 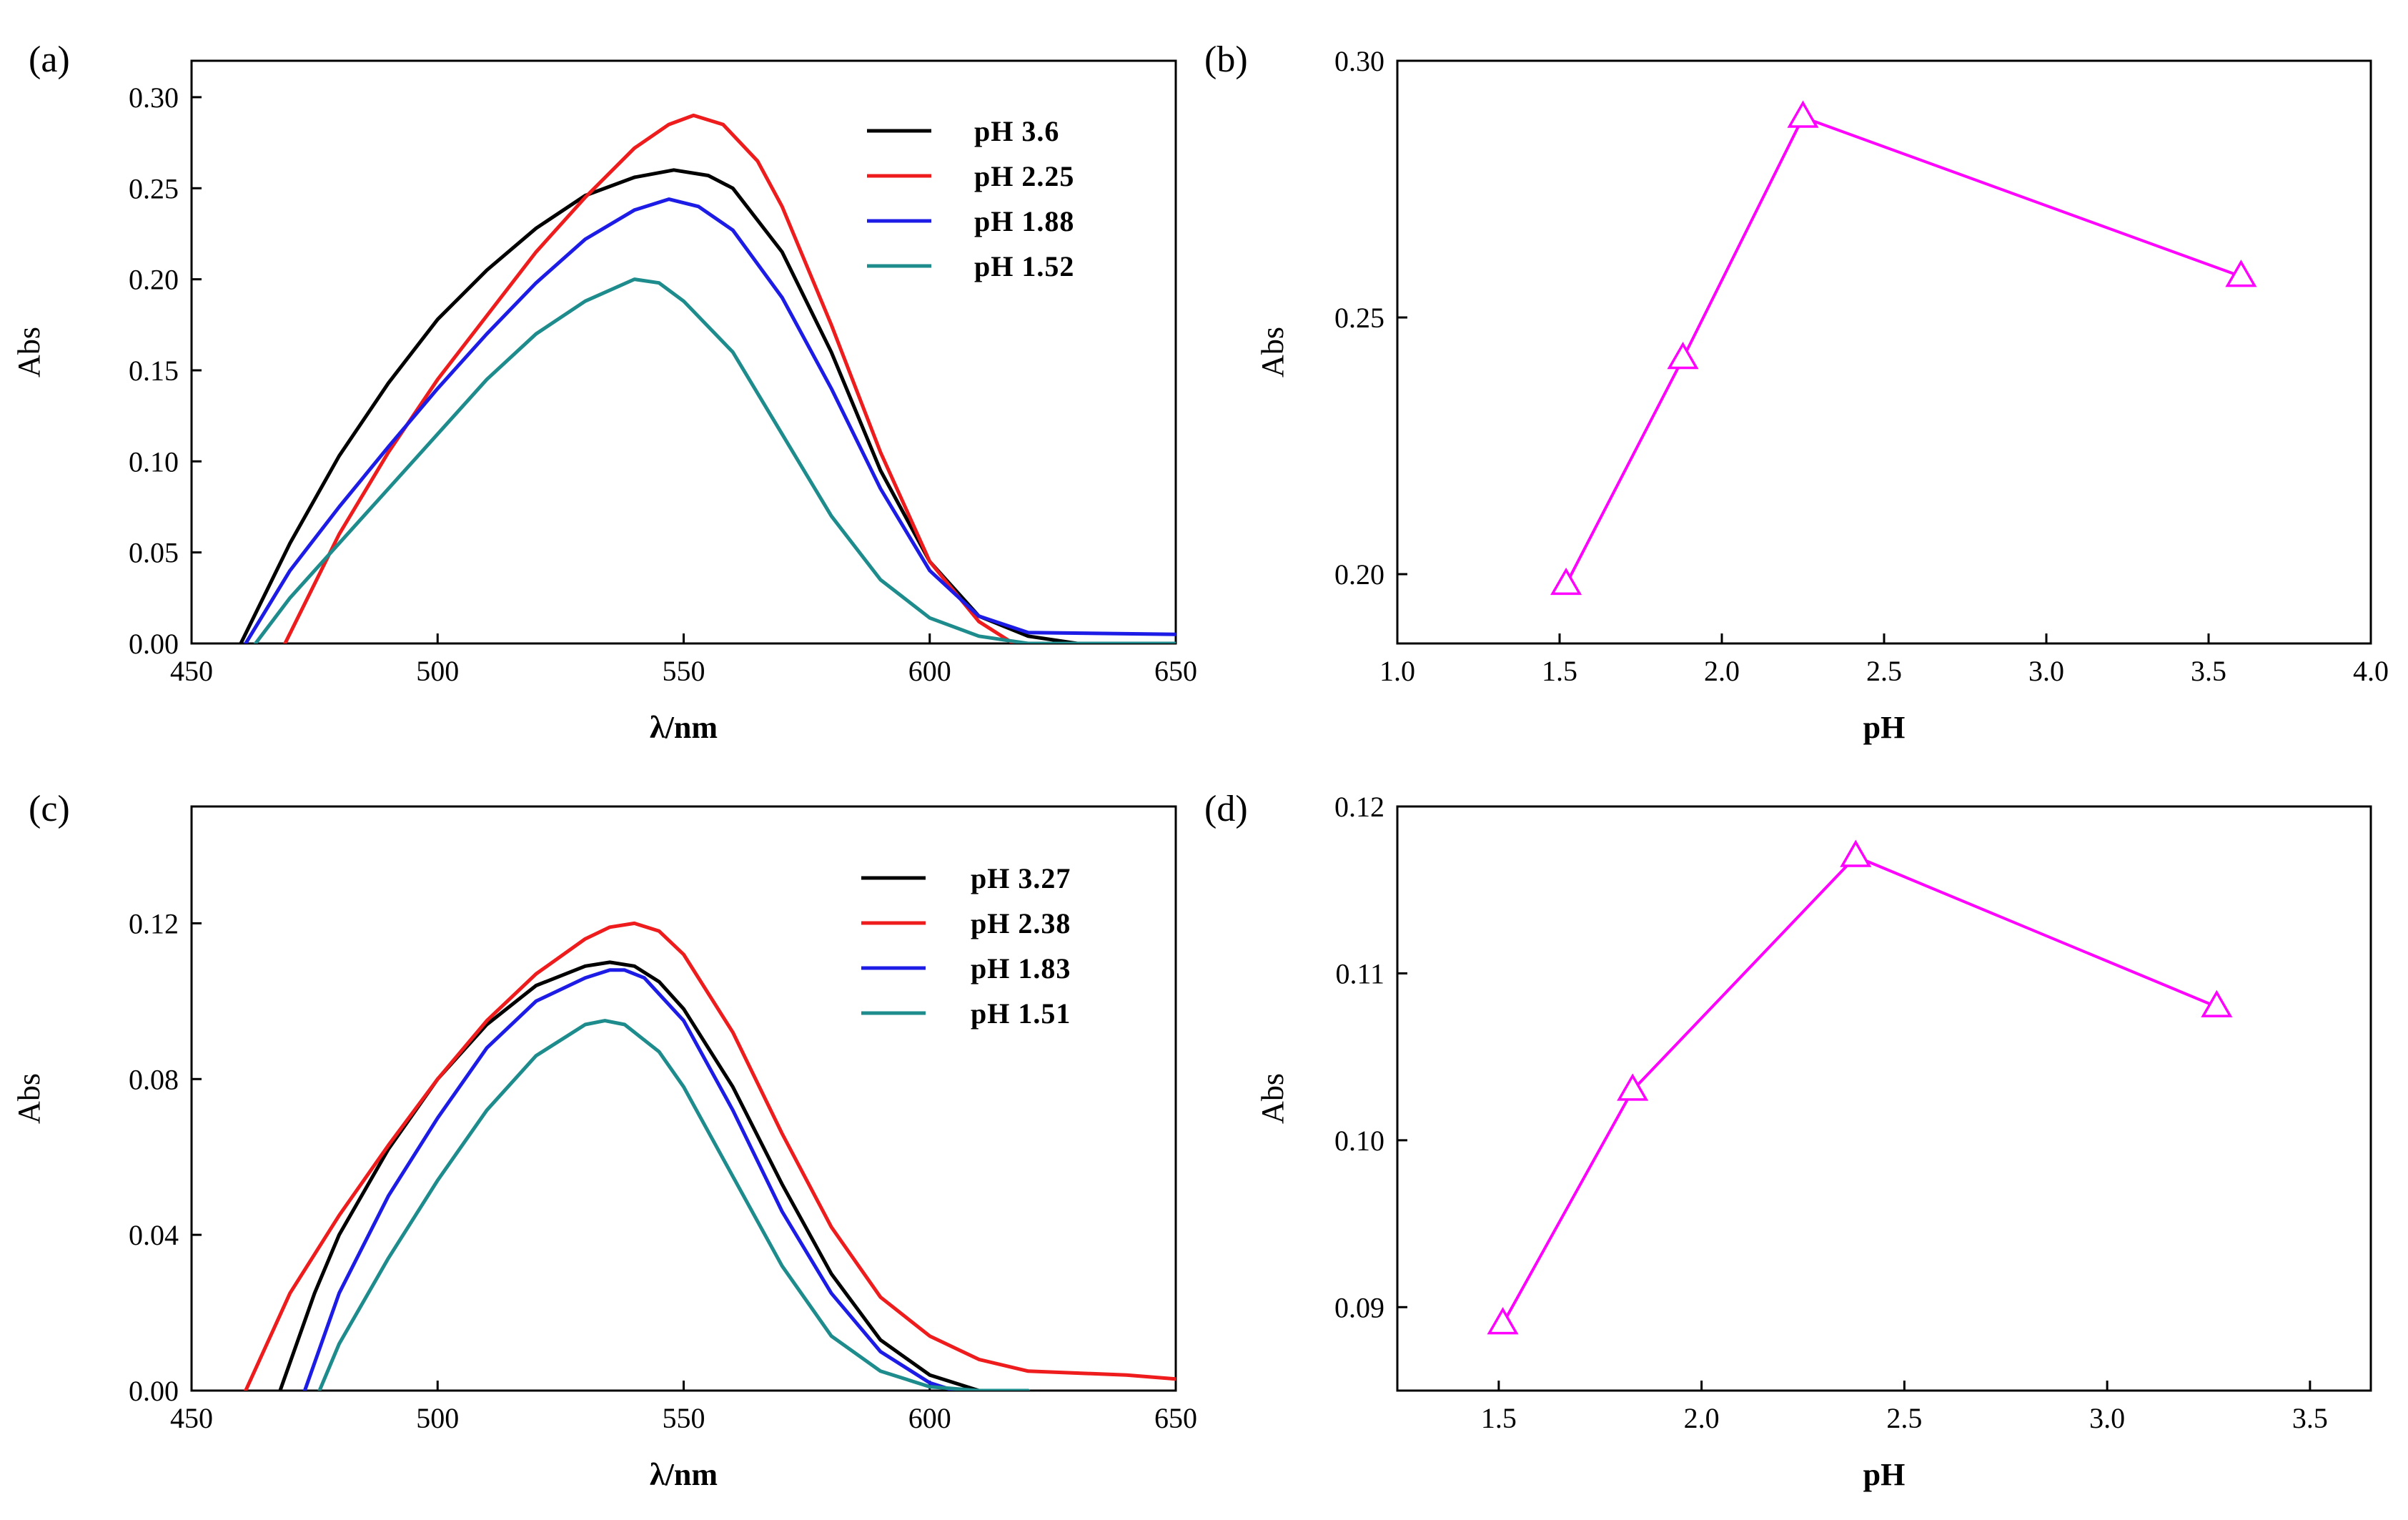 What do you see at coordinates (1226, 59) in the screenshot?
I see `panel-label: (b)` at bounding box center [1226, 59].